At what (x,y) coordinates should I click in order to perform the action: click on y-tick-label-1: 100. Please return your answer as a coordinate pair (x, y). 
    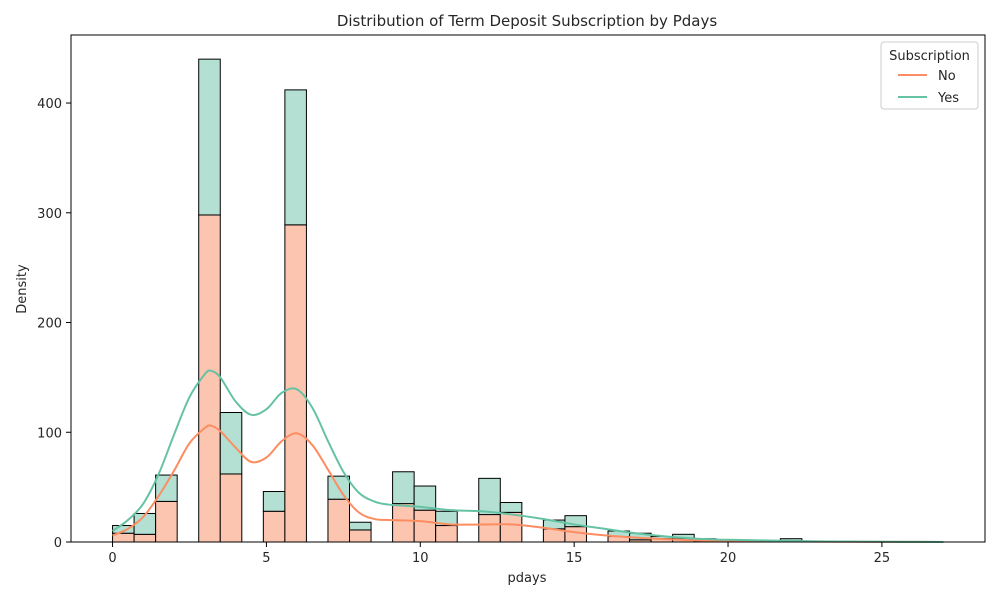
    Looking at the image, I should click on (49, 433).